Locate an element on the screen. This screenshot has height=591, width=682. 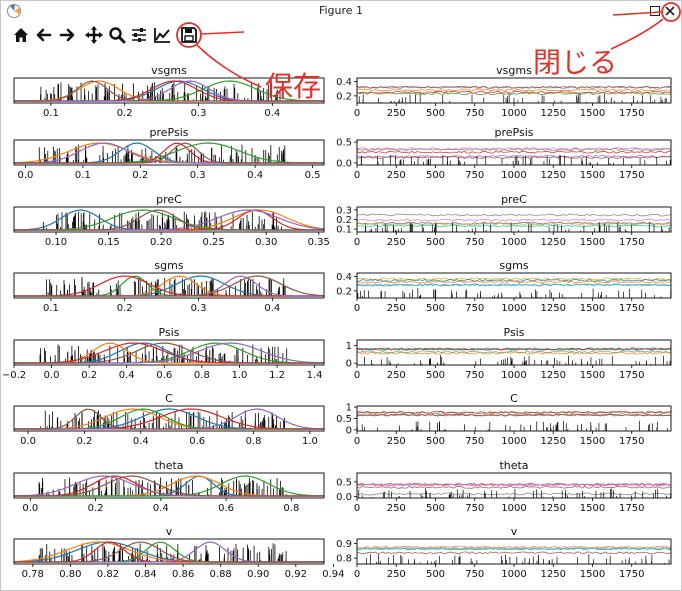
forward-button is located at coordinates (67, 35).